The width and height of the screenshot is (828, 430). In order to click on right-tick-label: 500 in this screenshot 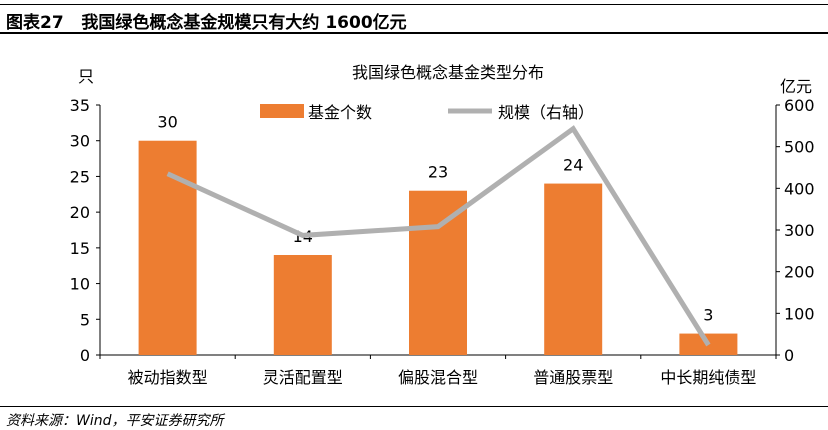, I will do `click(799, 147)`.